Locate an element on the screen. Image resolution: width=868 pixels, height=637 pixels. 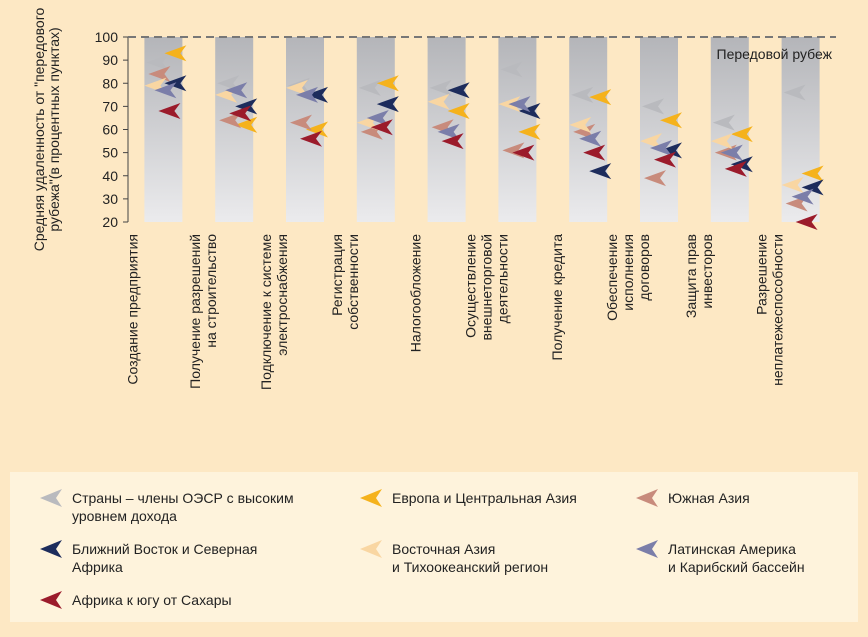
y-tick-label: 90 is located at coordinates (110, 60).